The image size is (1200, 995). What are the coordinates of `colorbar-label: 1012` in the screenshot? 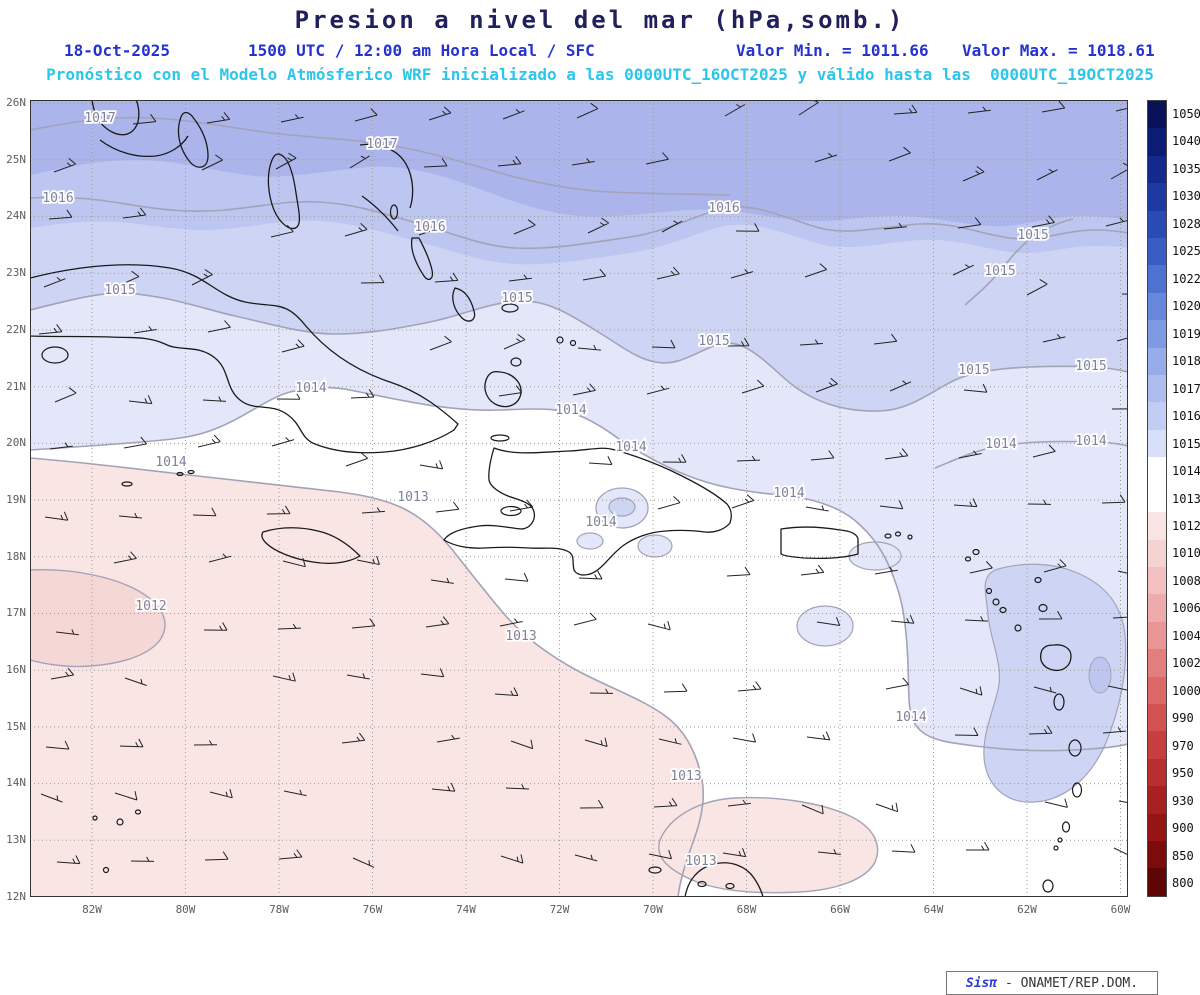 It's located at (1186, 526).